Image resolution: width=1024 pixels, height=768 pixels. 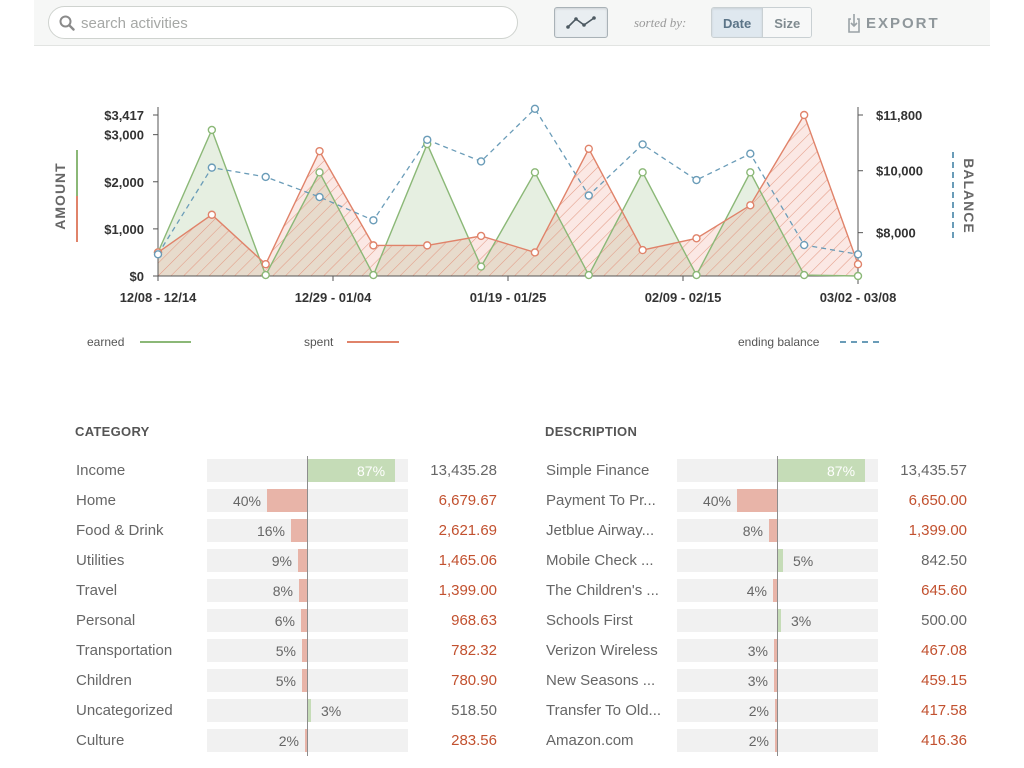 What do you see at coordinates (598, 470) in the screenshot?
I see `description-name: Simple Finance` at bounding box center [598, 470].